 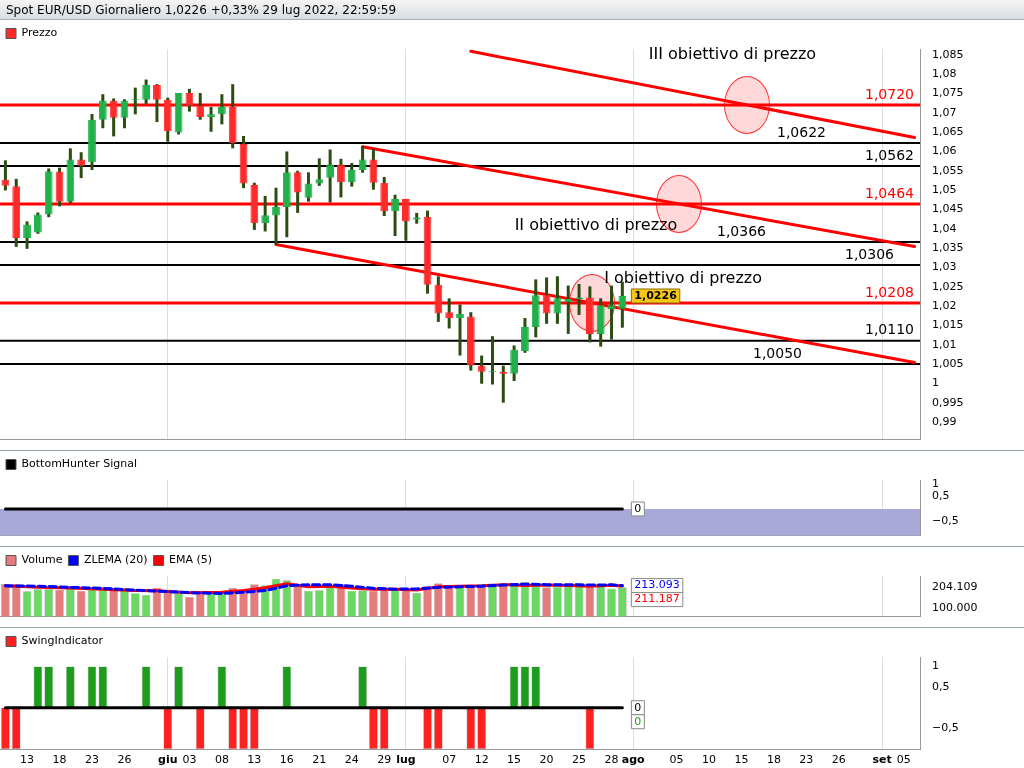 I want to click on ref-line-label: 1,0366, so click(x=742, y=230).